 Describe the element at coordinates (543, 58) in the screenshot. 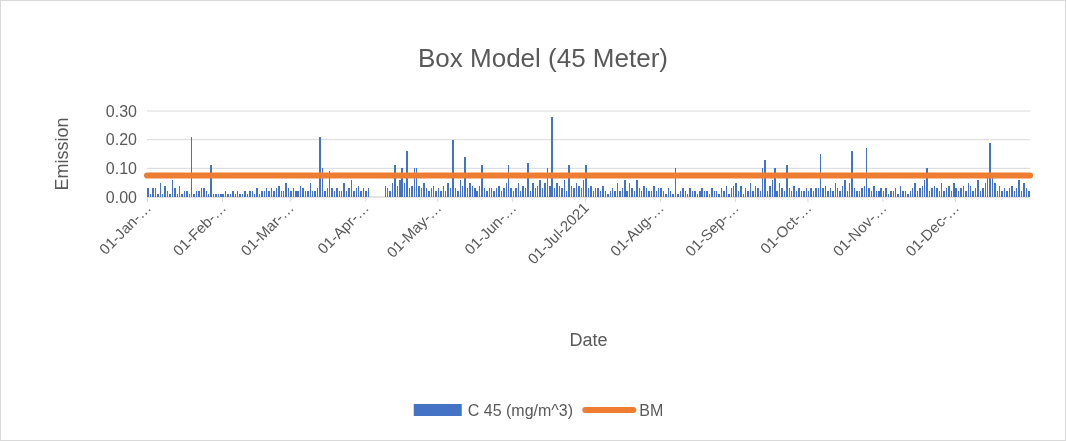

I see `chart-title: Box Model (45 Meter)` at that location.